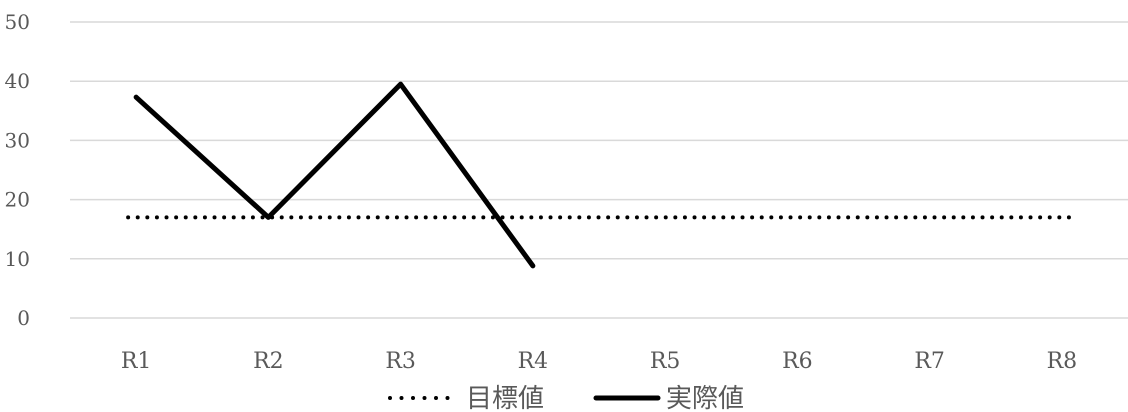  Describe the element at coordinates (17, 200) in the screenshot. I see `y-tick-label-20: 20` at that location.